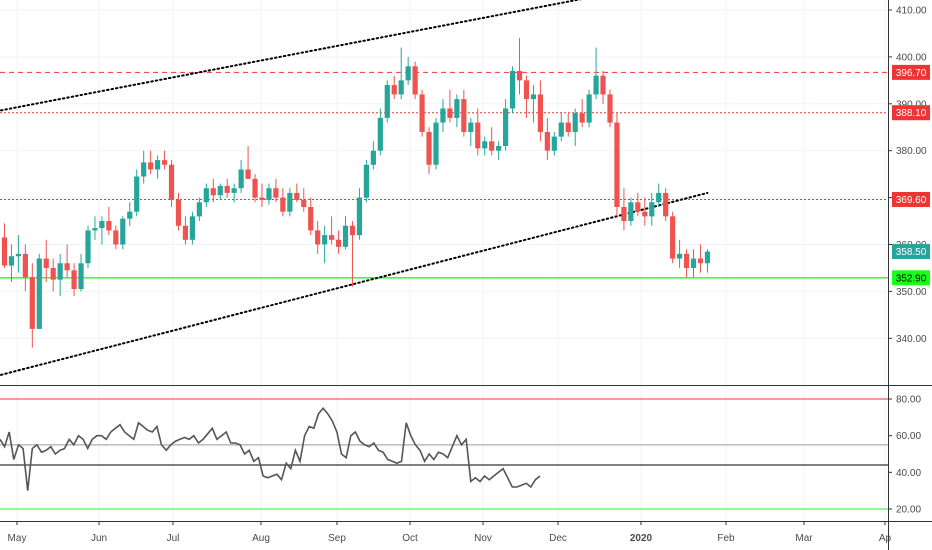 The image size is (932, 550). I want to click on oscillator-line, so click(270, 448).